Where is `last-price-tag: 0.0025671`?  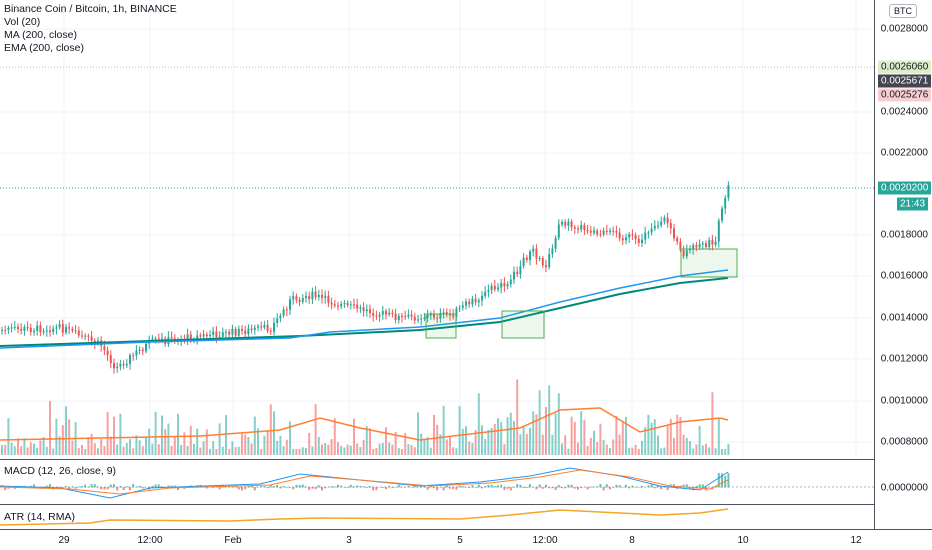 last-price-tag: 0.0025671 is located at coordinates (905, 81).